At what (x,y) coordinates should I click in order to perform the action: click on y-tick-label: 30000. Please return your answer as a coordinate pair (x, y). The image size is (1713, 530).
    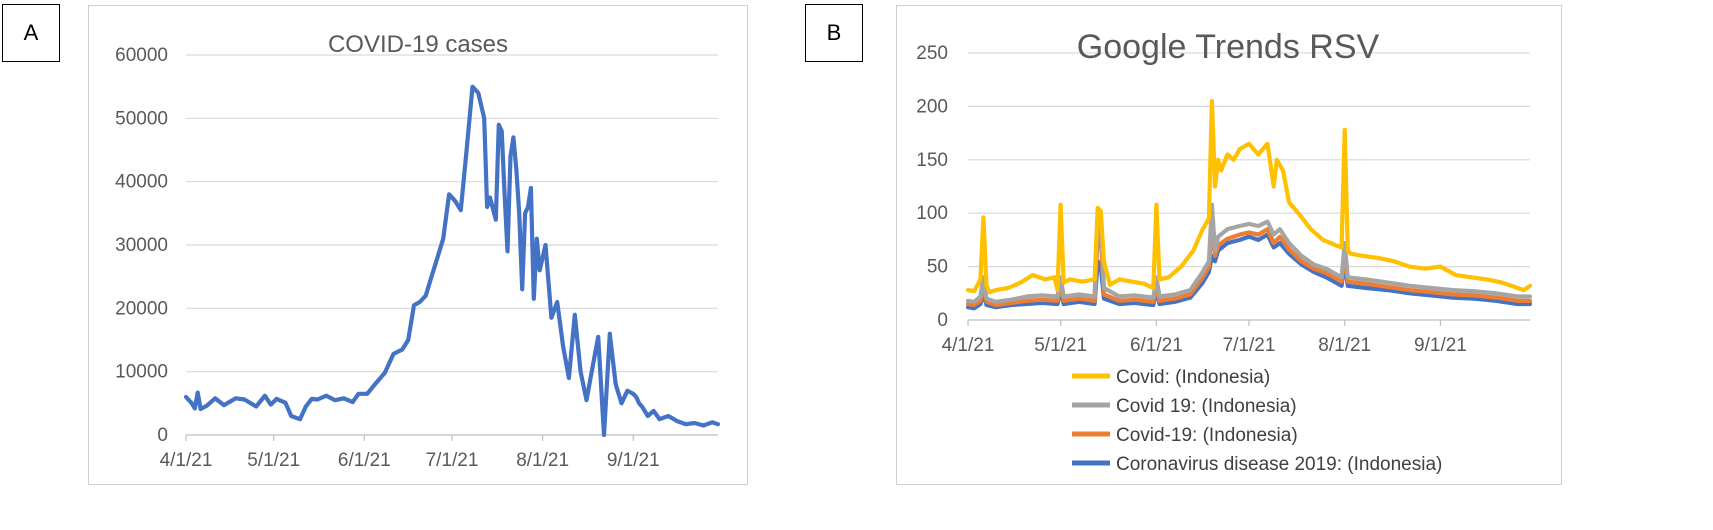
    Looking at the image, I should click on (141, 245).